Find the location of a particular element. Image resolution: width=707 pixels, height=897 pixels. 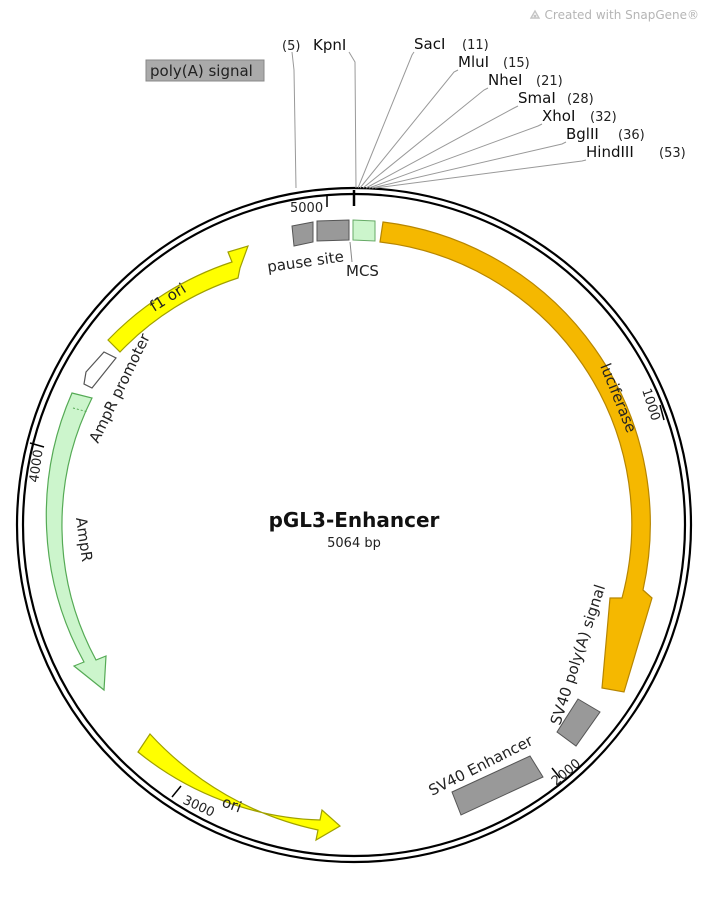

snapgene-credit: Created with SnapGene® is located at coordinates (614, 15).